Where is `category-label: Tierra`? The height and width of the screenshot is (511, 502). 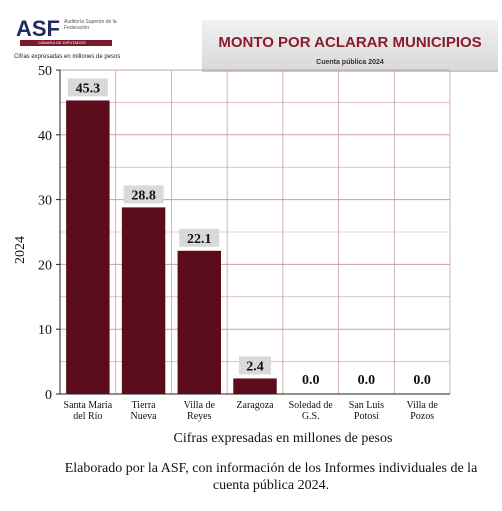
category-label: Tierra is located at coordinates (144, 405).